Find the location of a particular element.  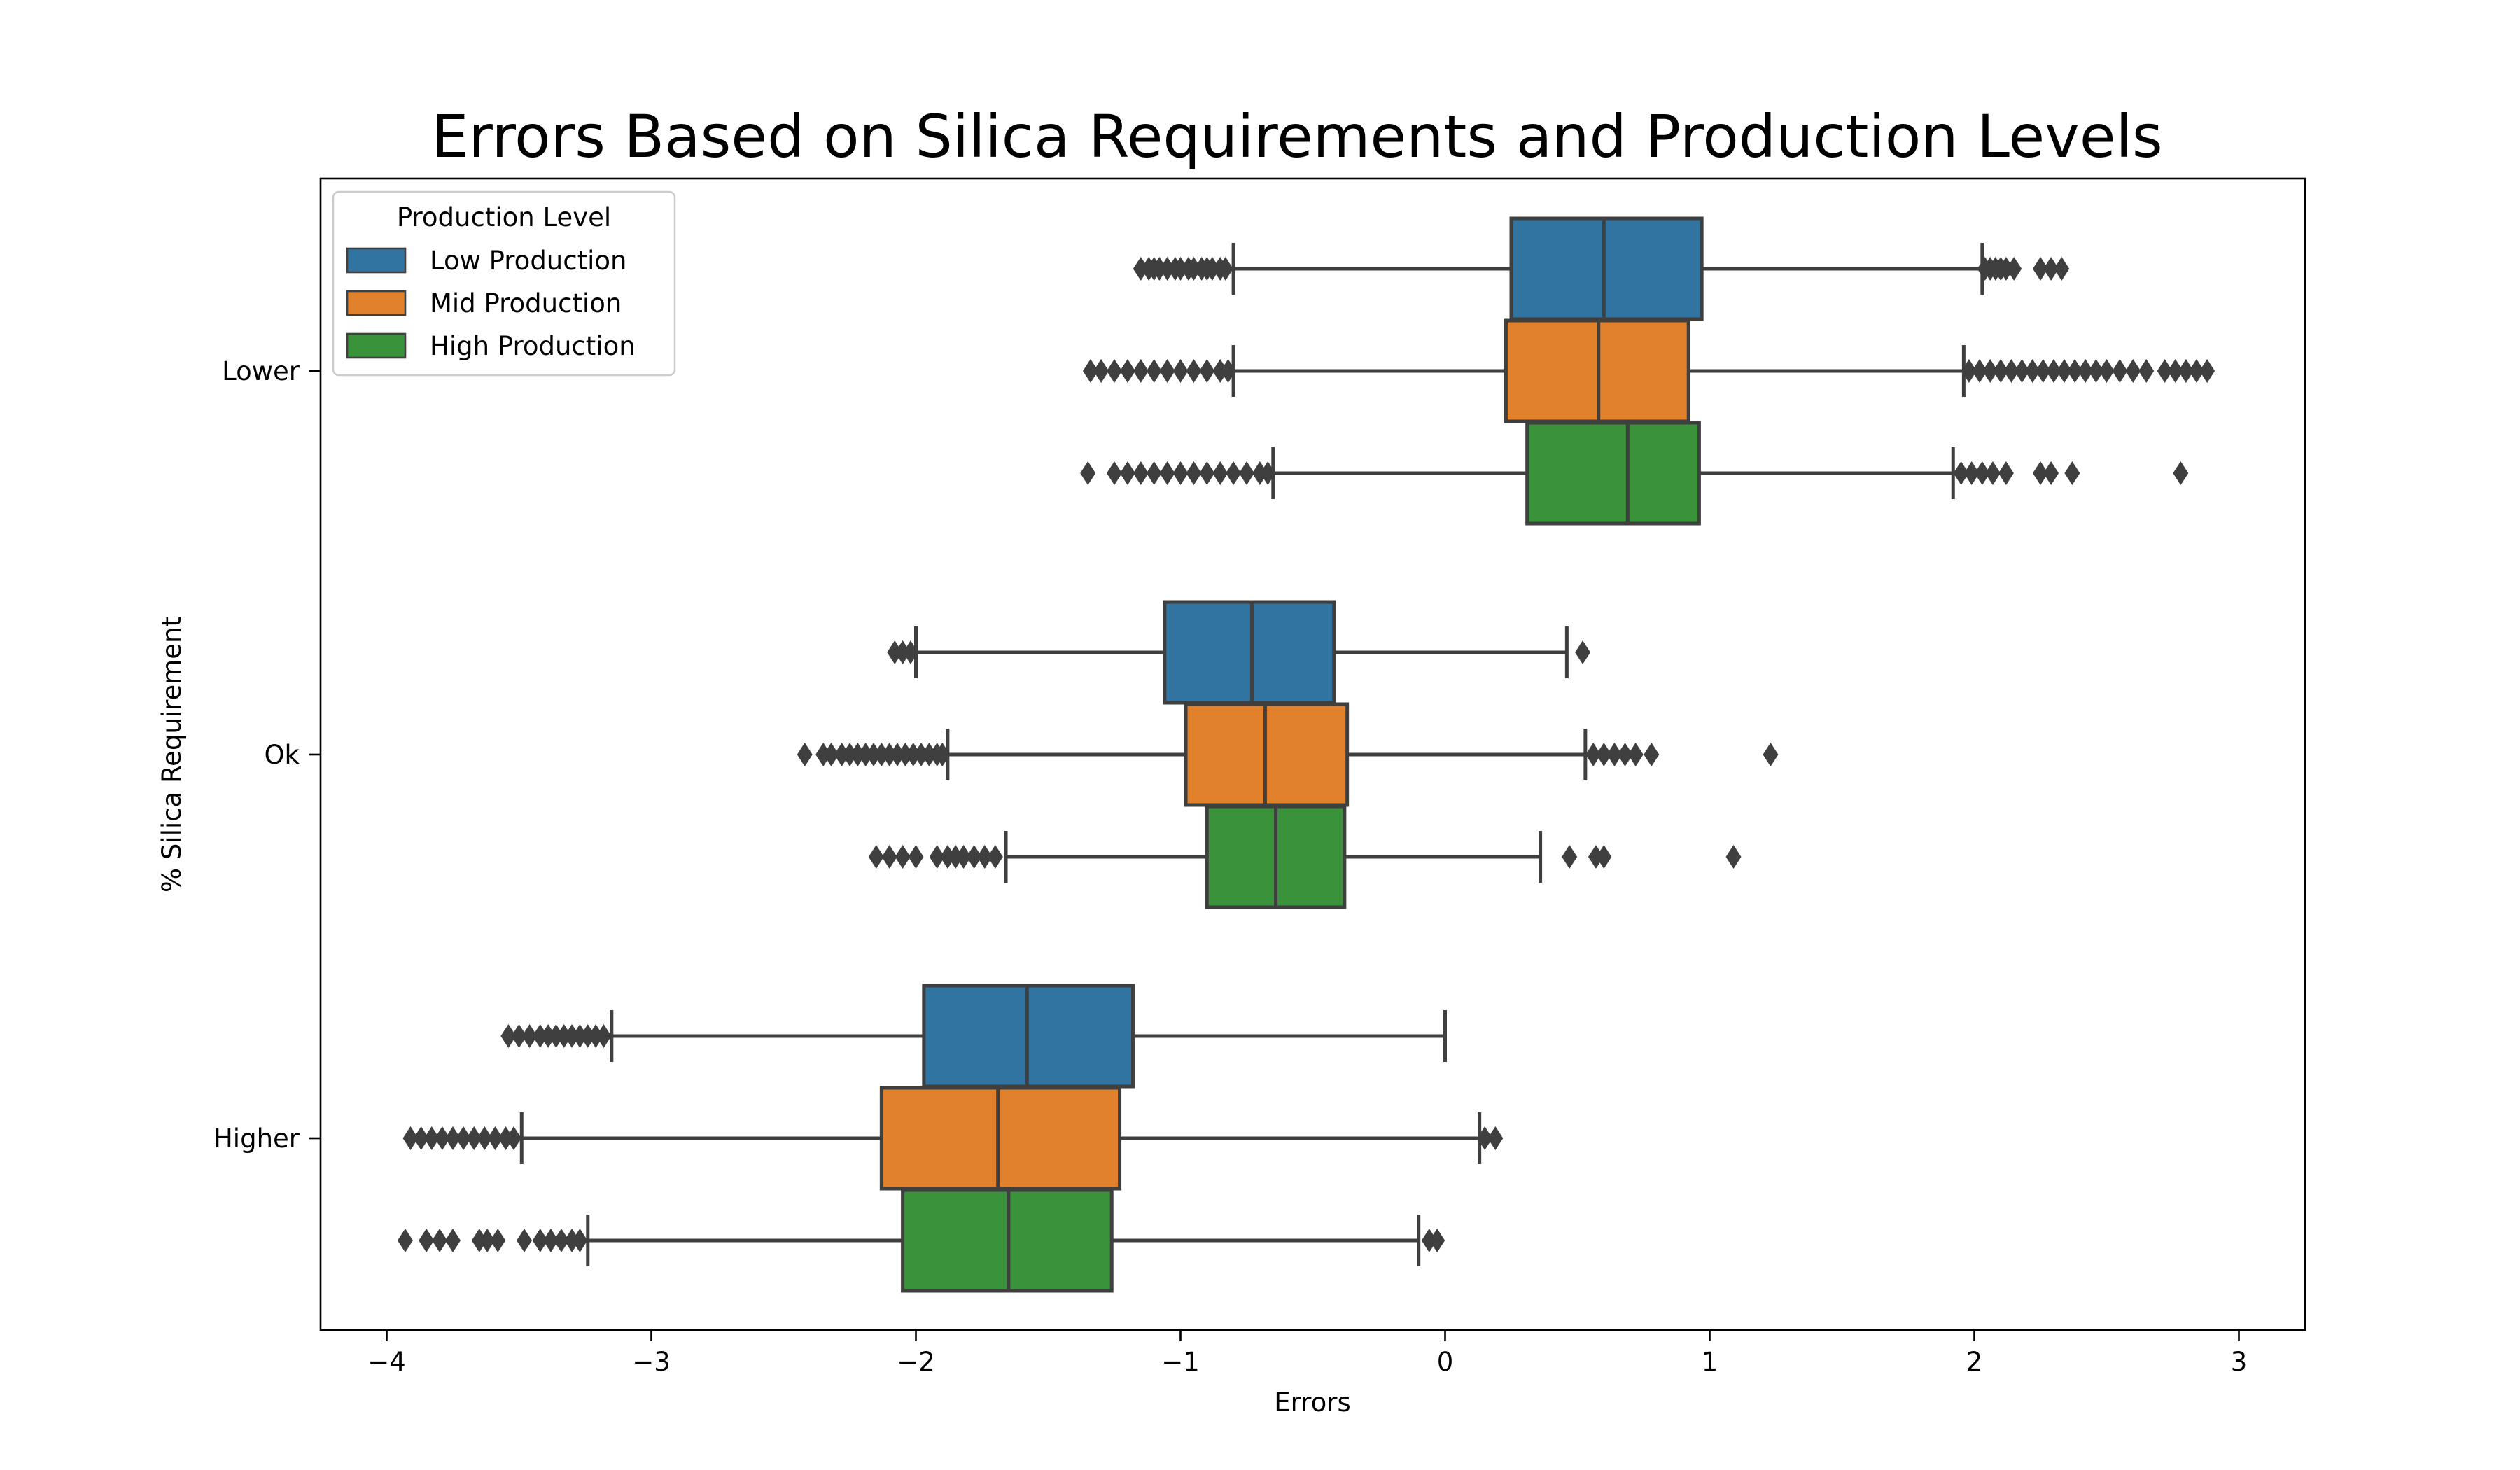

box-ok-mid is located at coordinates (1288, 754).